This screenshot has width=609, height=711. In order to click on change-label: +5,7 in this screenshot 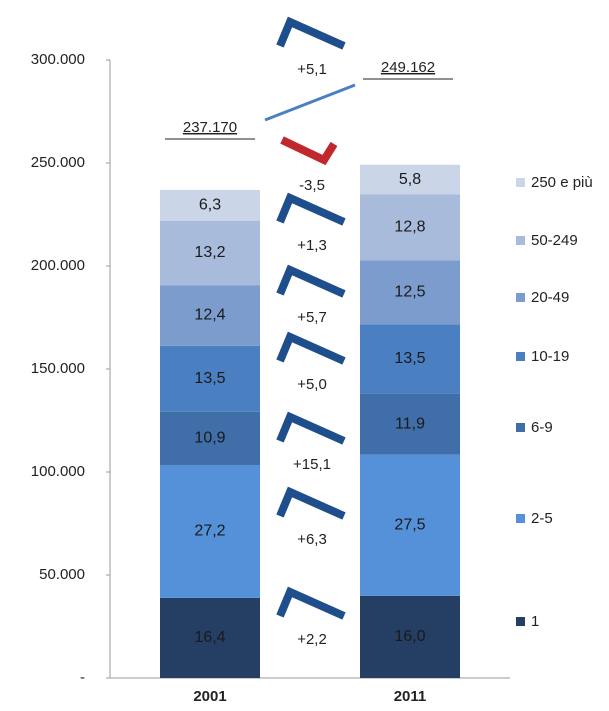, I will do `click(312, 317)`.